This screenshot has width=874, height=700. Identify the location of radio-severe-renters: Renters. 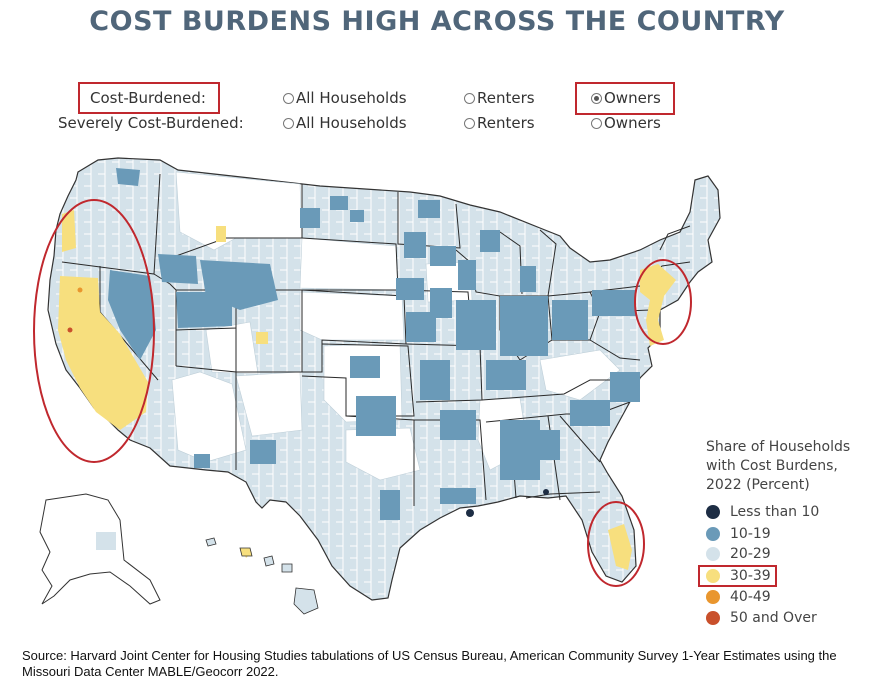
(499, 123).